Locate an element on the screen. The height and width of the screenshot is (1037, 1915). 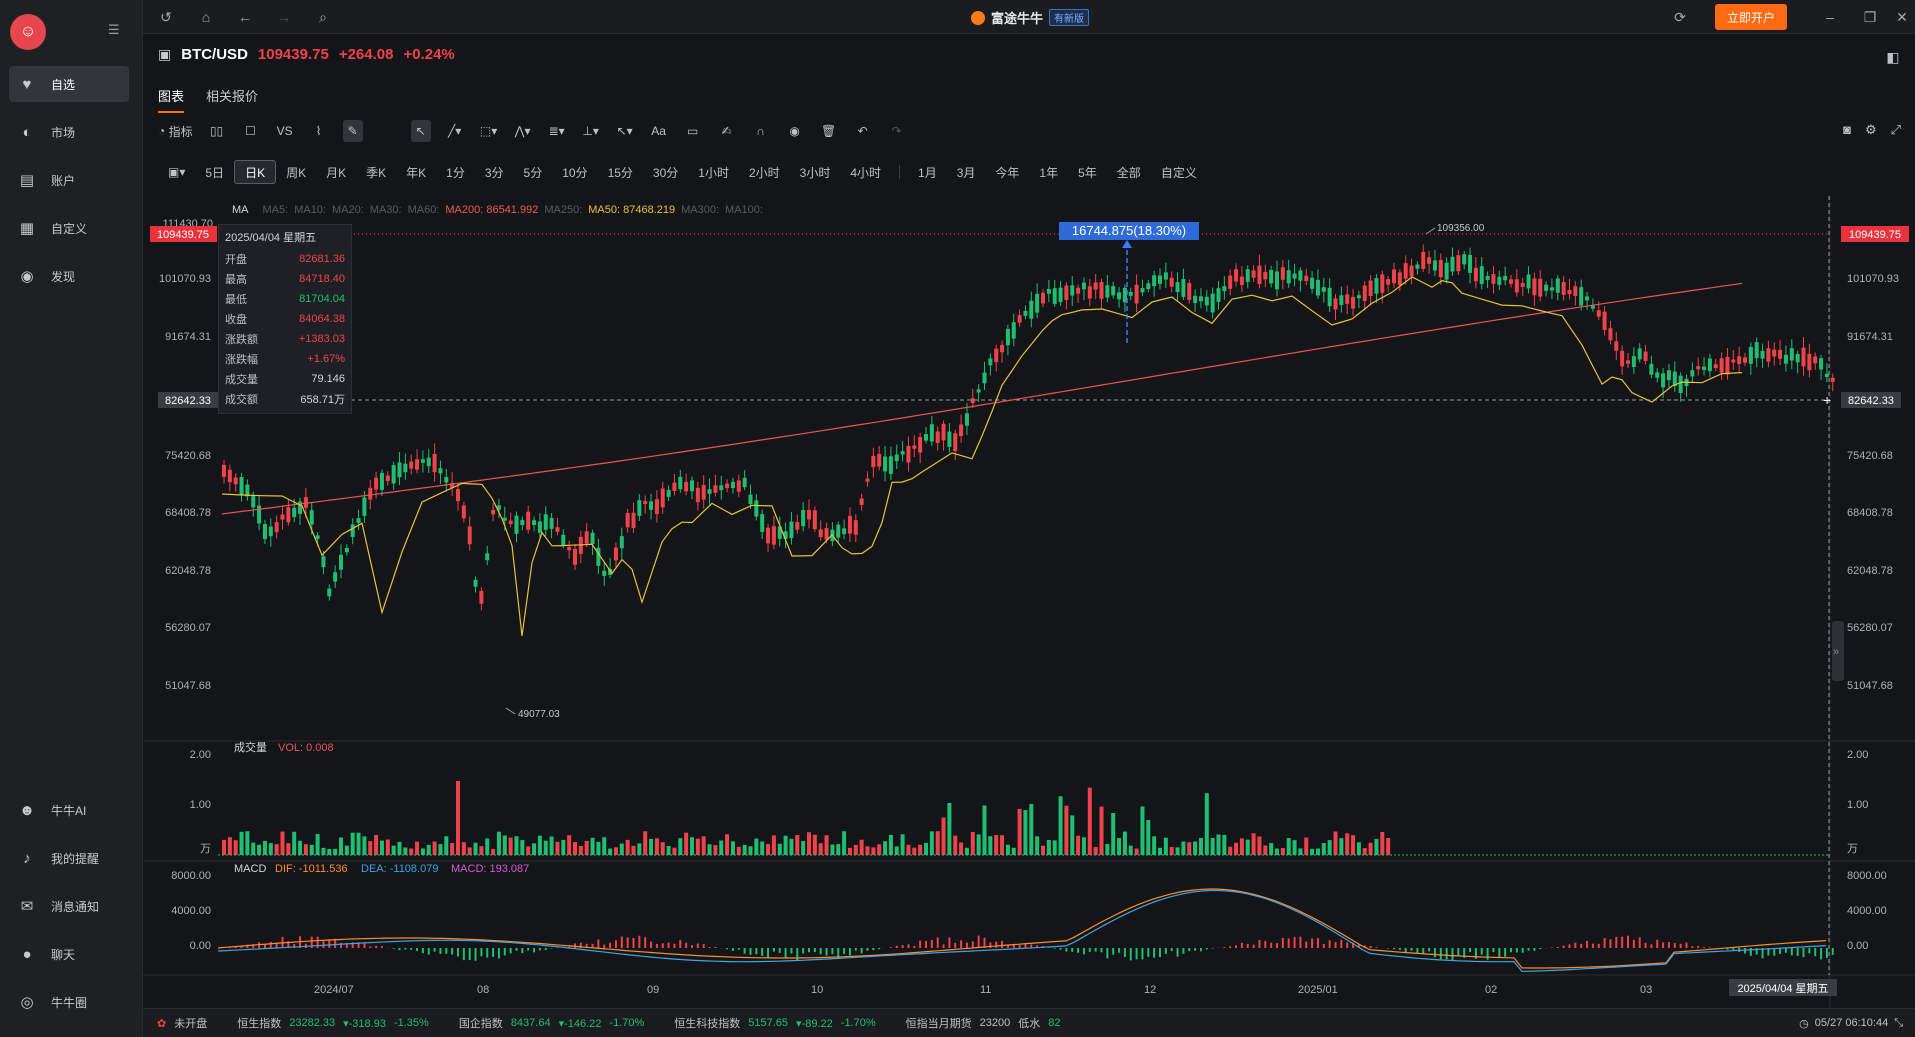
expand-icon: ⤡ is located at coordinates (1898, 1022).